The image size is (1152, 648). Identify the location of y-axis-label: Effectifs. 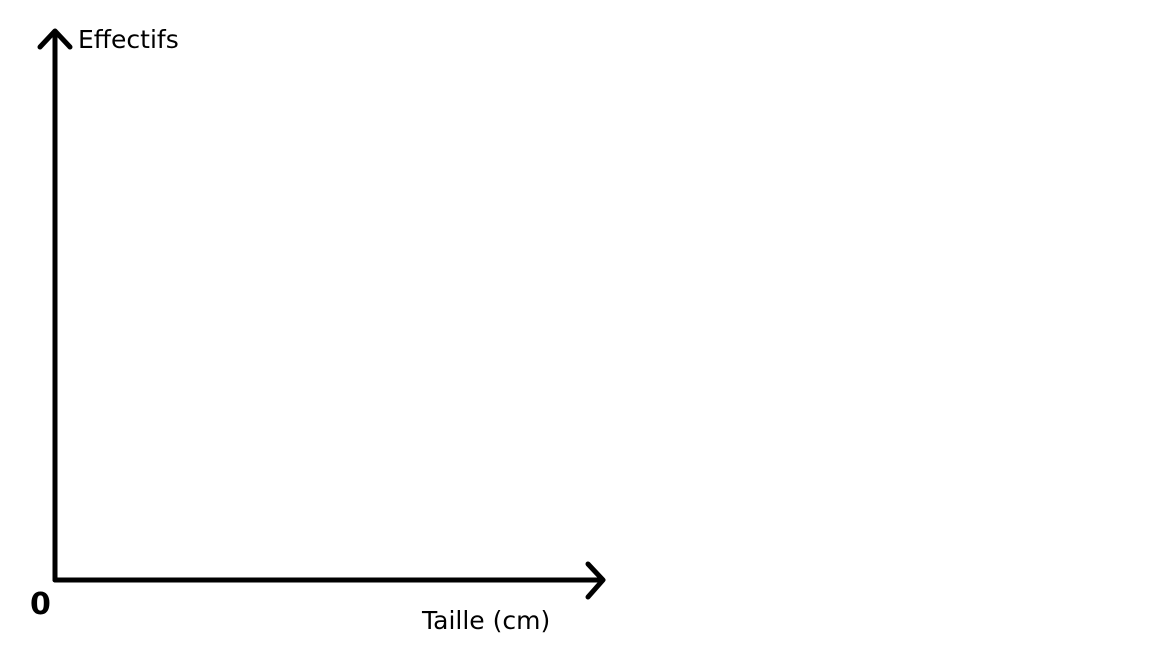
(128, 39).